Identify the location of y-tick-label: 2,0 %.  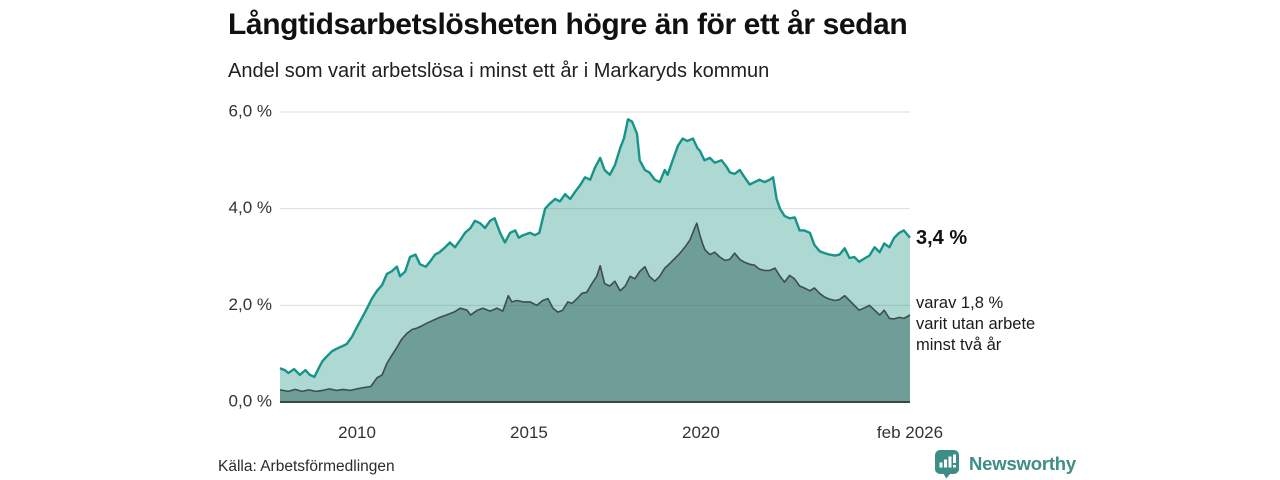
(250, 304).